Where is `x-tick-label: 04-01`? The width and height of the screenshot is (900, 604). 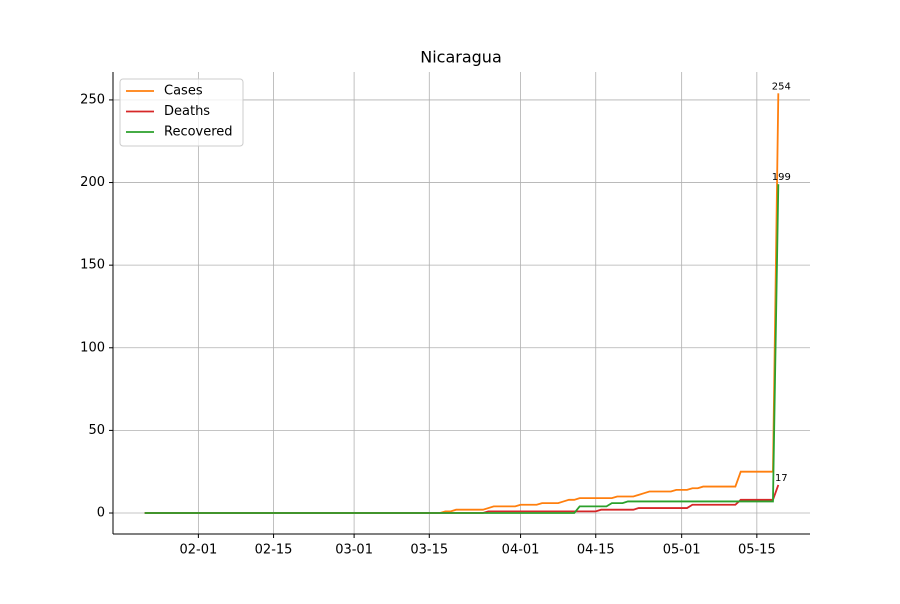
x-tick-label: 04-01 is located at coordinates (521, 550).